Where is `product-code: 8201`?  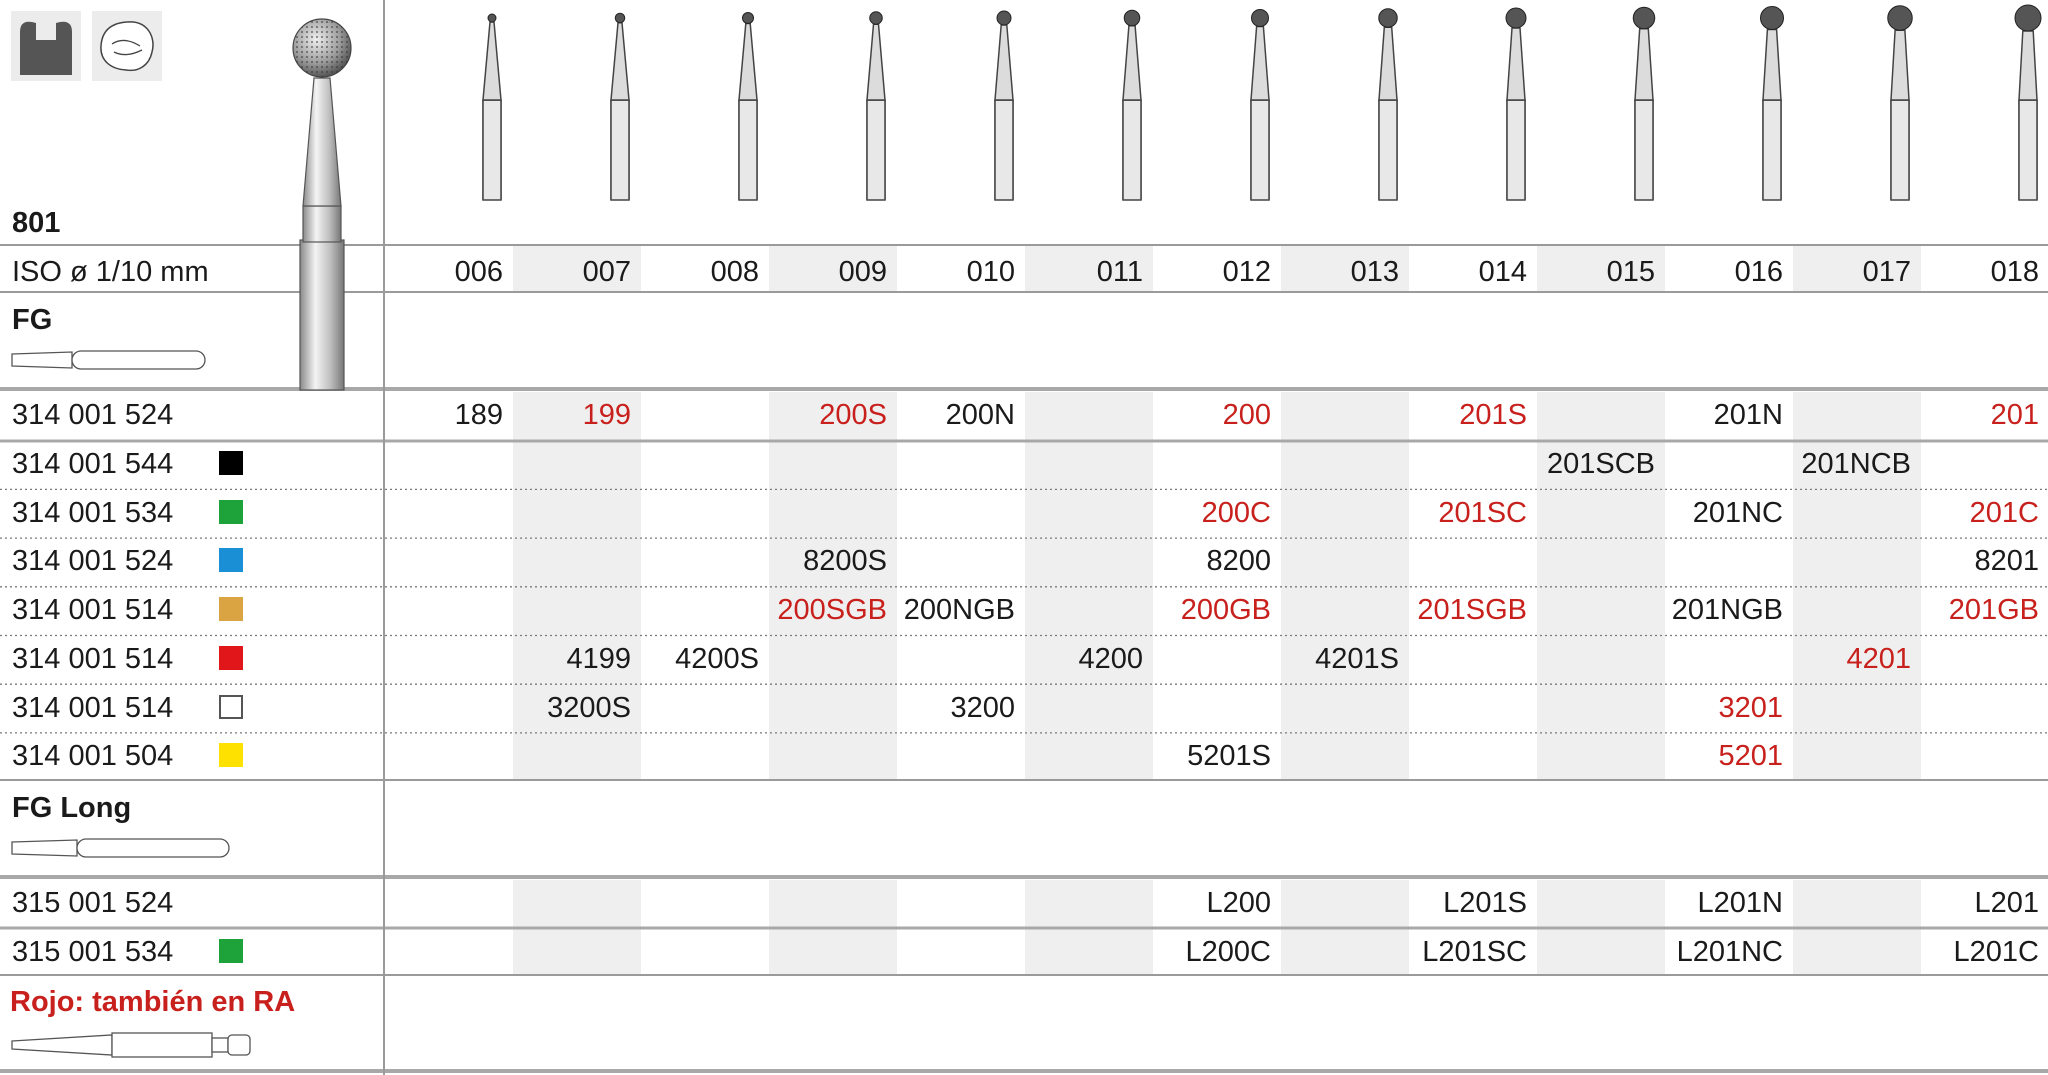
product-code: 8201 is located at coordinates (2006, 561).